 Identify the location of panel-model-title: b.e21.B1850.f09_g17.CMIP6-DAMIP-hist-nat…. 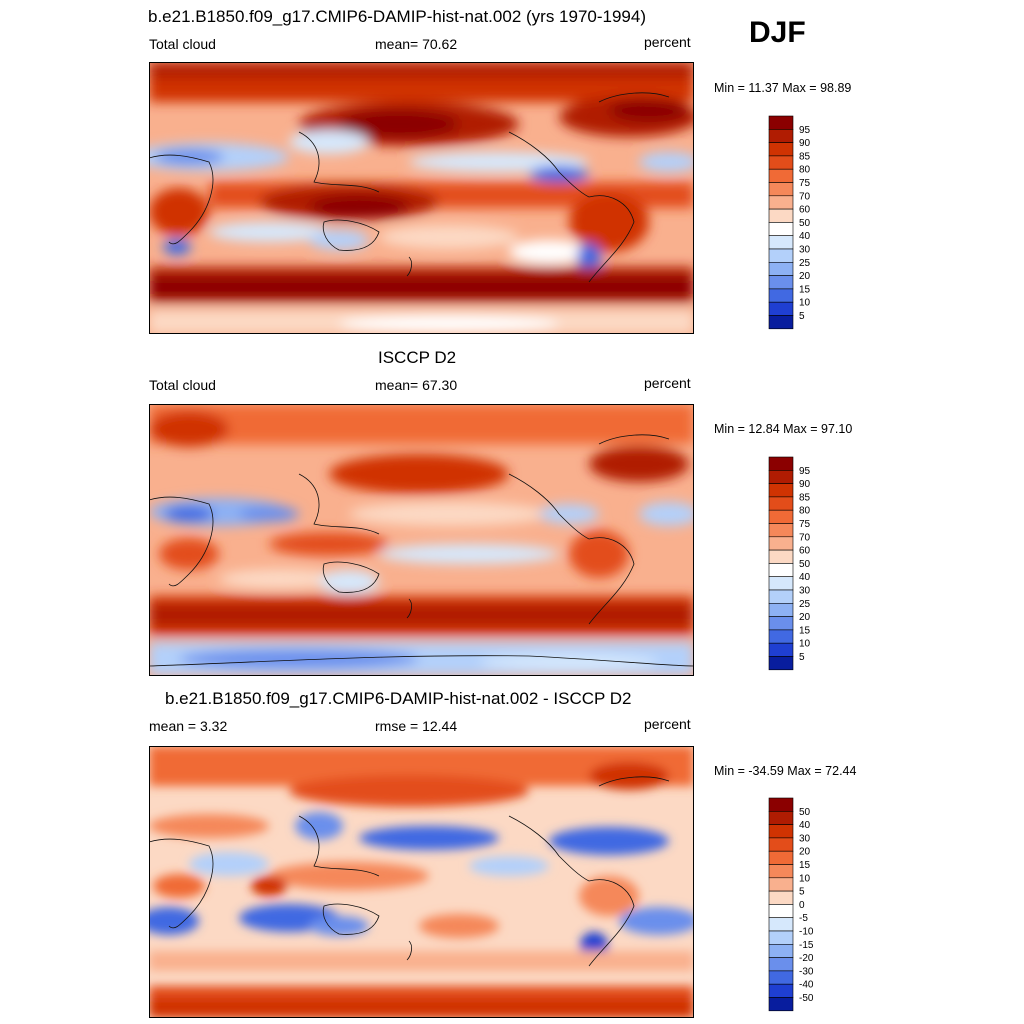
(397, 16).